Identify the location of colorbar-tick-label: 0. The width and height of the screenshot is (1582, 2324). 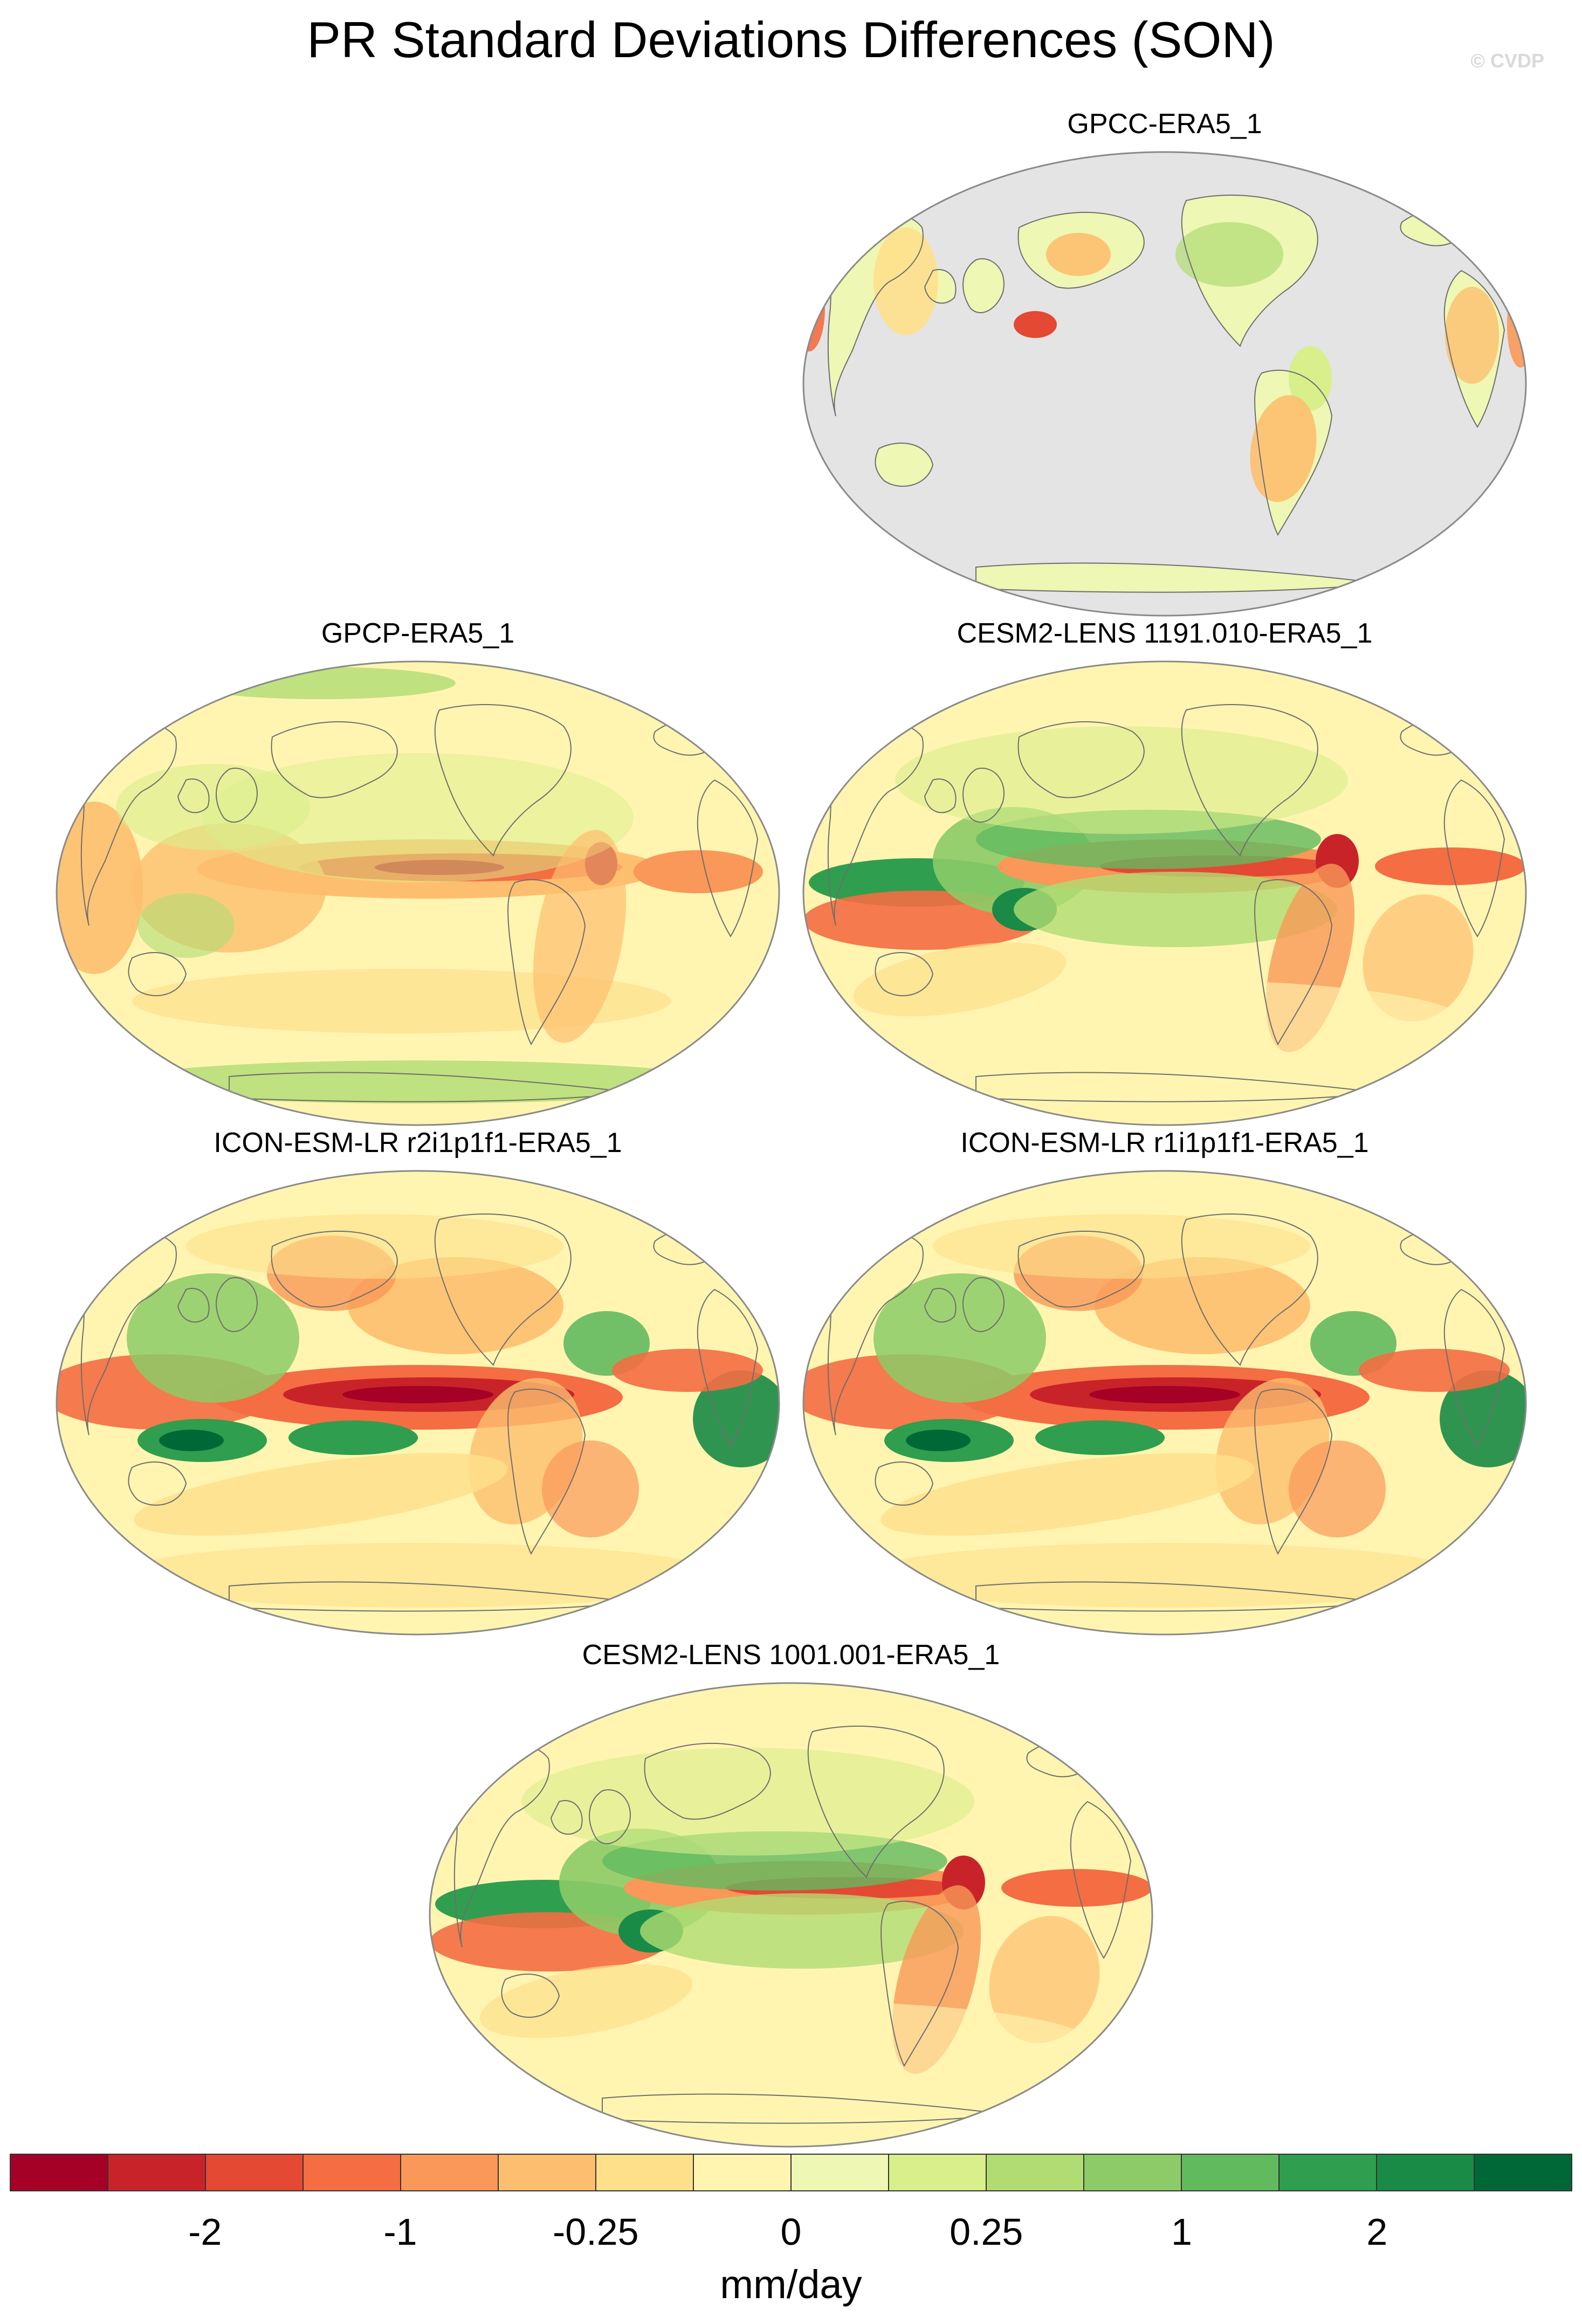
(791, 2232).